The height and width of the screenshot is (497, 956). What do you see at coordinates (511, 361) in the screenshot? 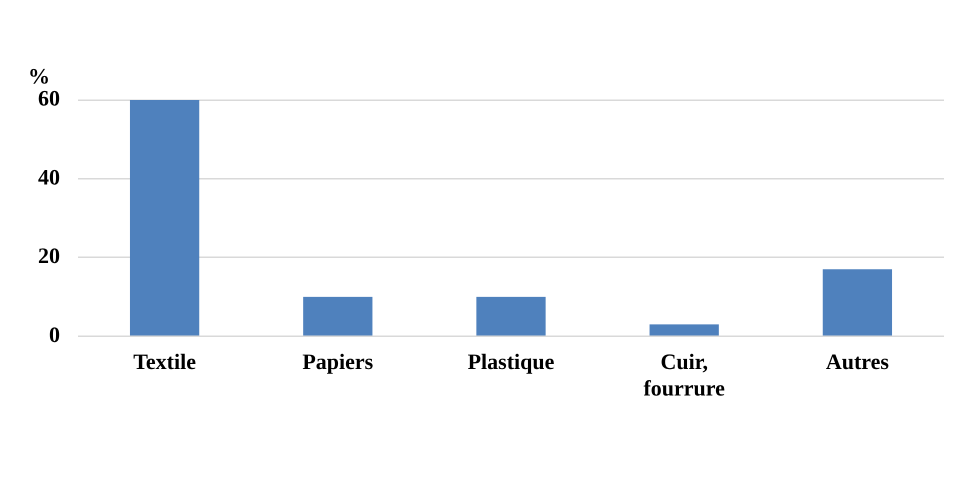
I see `x-tick-label: Plastique` at bounding box center [511, 361].